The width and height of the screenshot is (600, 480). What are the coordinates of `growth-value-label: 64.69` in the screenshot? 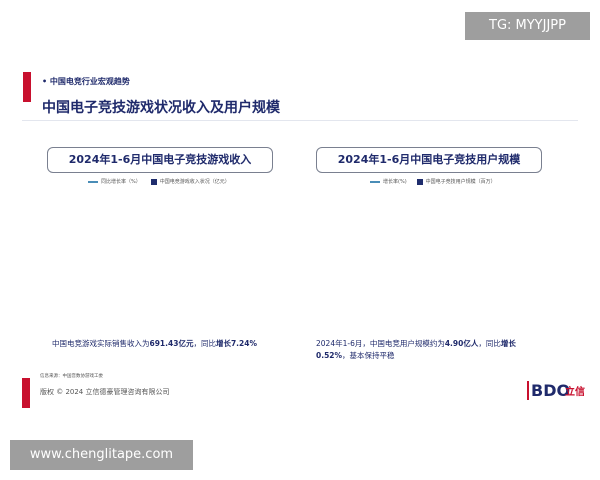 It's located at (87, 224).